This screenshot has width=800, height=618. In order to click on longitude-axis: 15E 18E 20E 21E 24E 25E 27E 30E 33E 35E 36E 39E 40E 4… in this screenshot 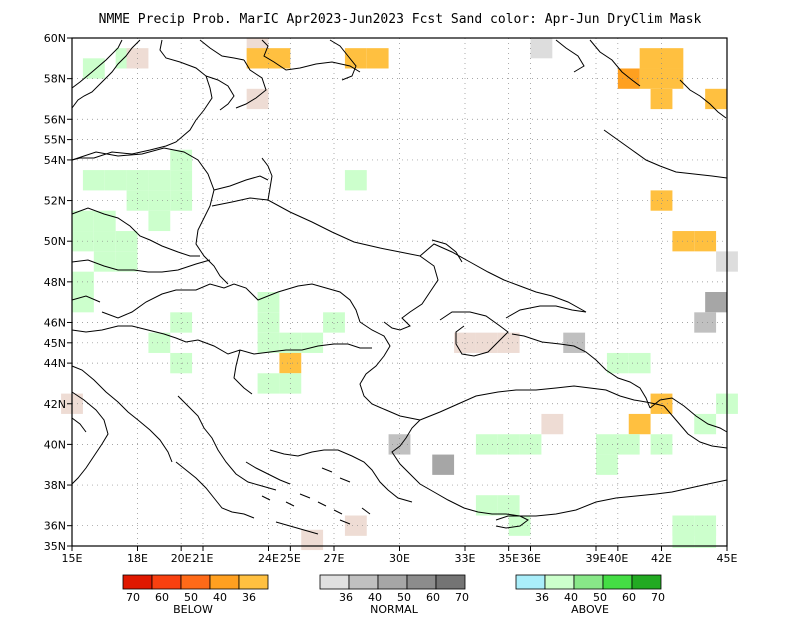, I will do `click(400, 555)`.